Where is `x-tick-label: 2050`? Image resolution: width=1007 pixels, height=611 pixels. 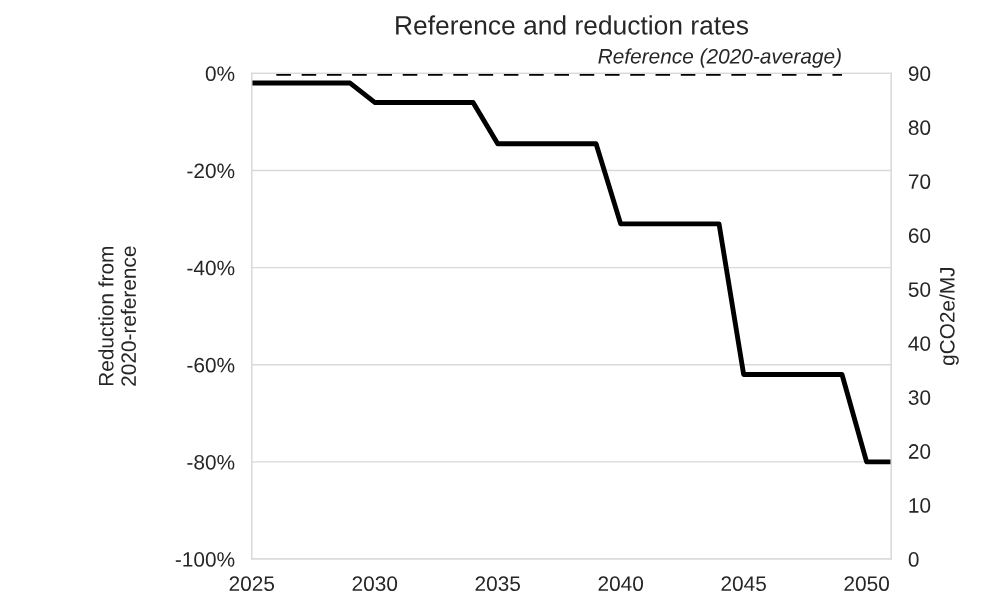 x-tick-label: 2050 is located at coordinates (866, 584).